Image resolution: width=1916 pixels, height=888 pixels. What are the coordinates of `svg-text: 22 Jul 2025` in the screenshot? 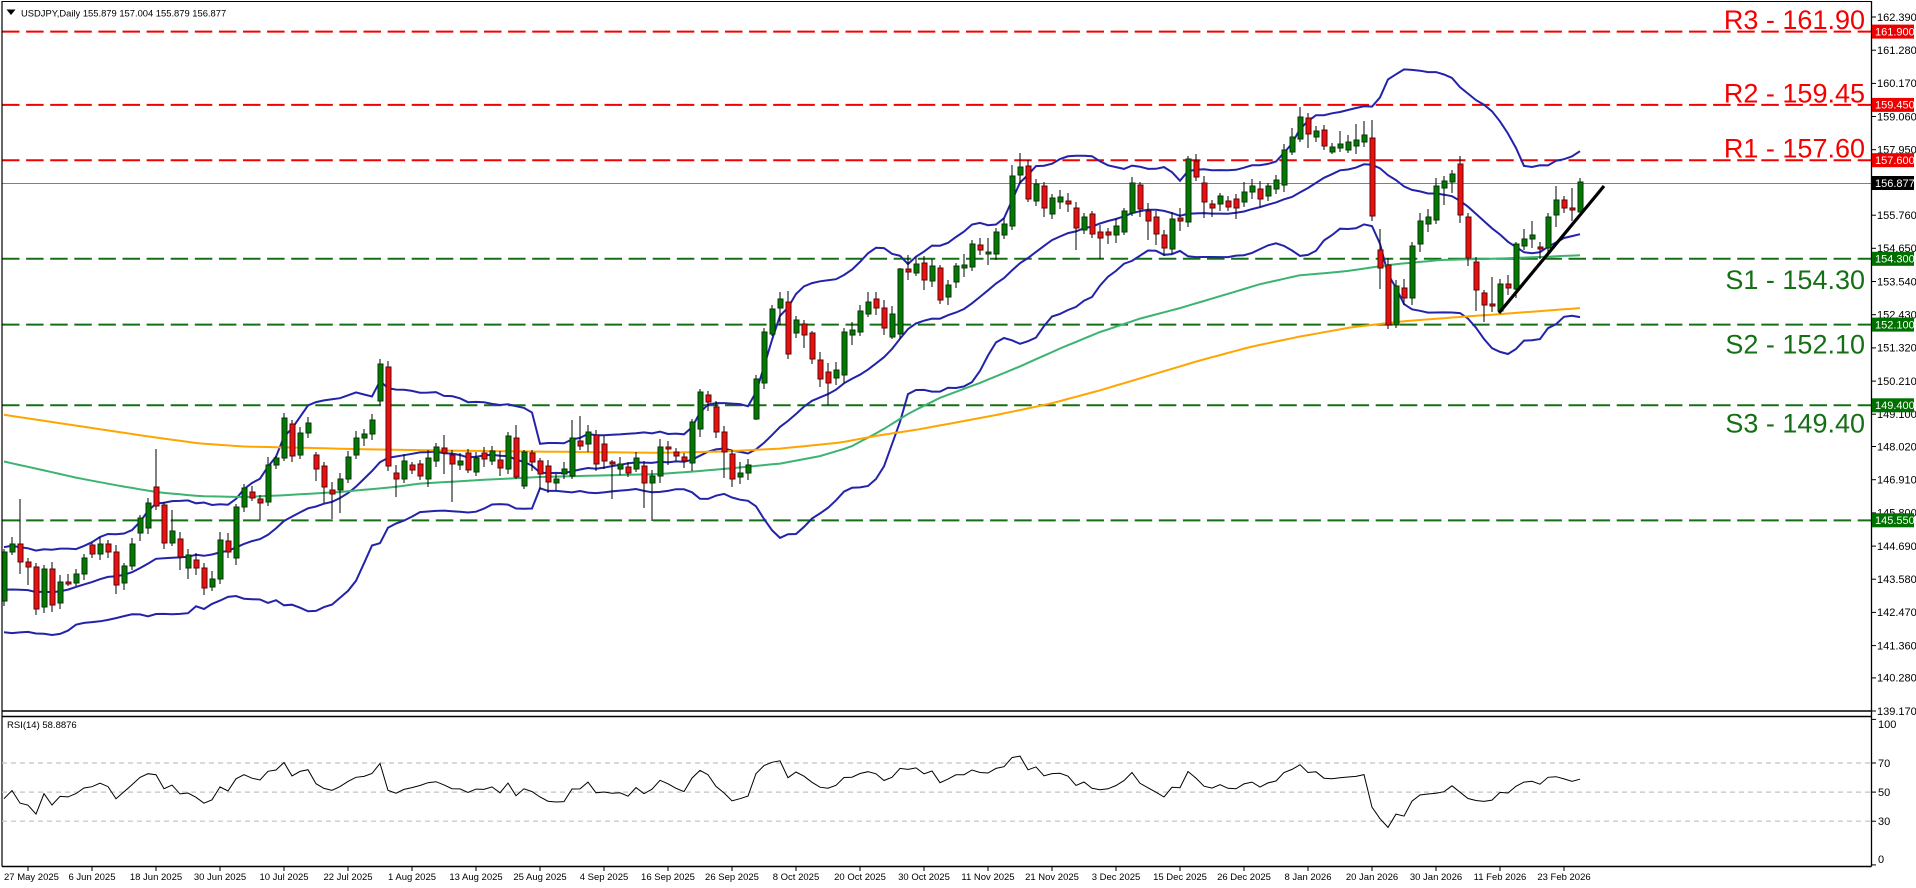 It's located at (347, 877).